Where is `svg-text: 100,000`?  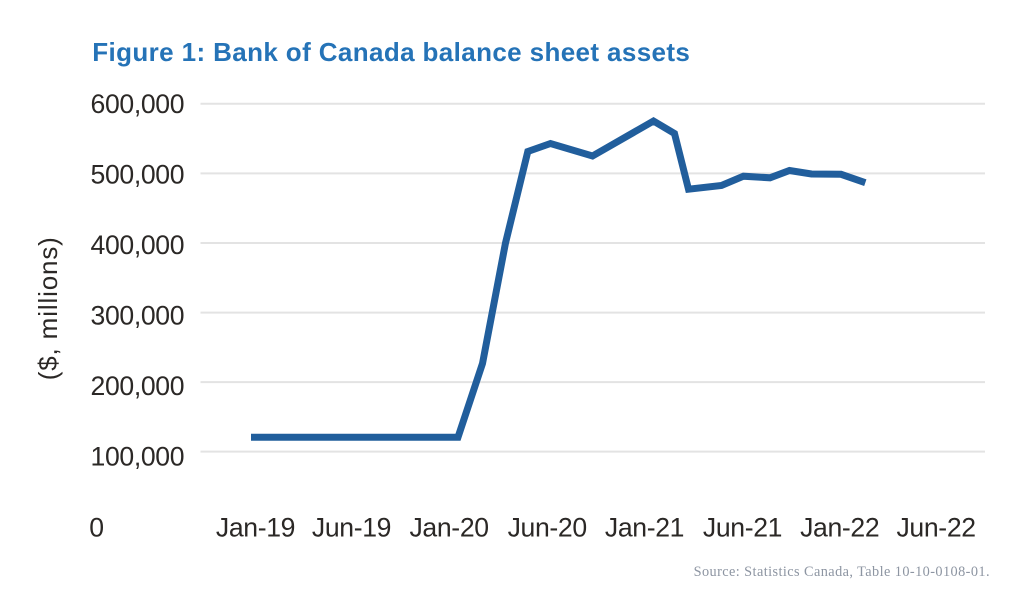 svg-text: 100,000 is located at coordinates (138, 457).